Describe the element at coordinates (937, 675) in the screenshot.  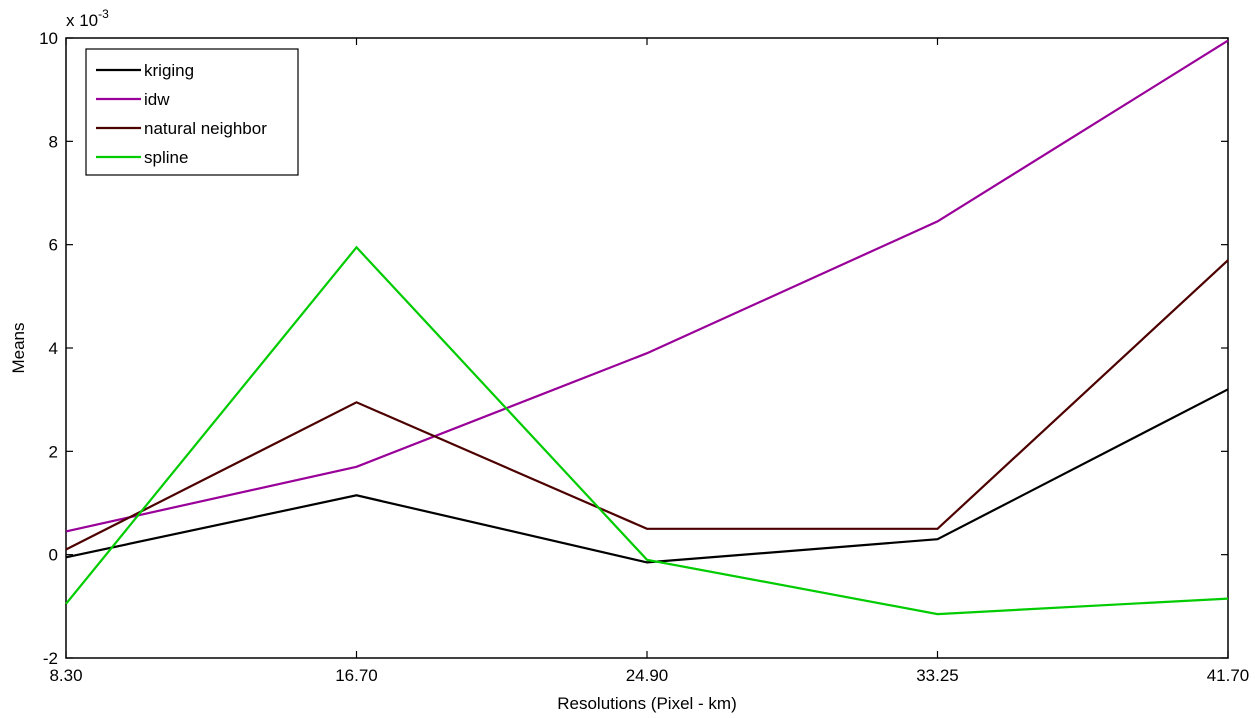
I see `x-tick-label: 33.25` at that location.